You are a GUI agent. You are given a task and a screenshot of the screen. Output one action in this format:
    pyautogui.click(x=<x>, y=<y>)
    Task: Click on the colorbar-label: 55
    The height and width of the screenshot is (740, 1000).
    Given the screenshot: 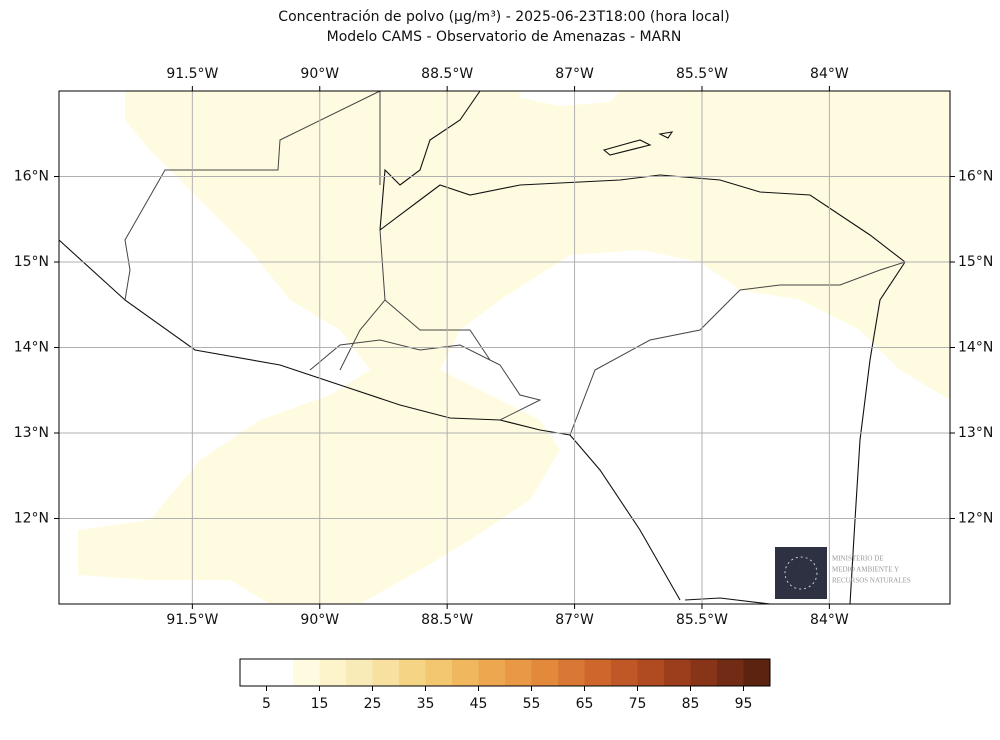 What is the action you would take?
    pyautogui.click(x=532, y=704)
    